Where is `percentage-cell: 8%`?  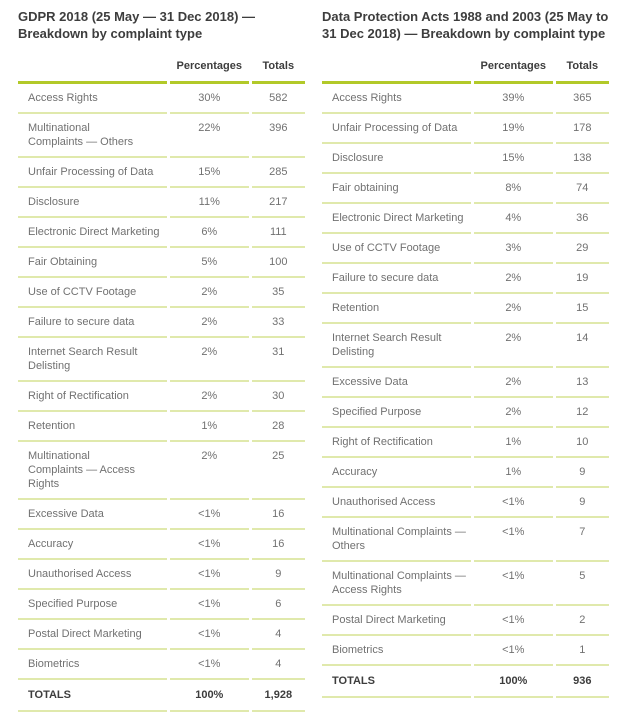
percentage-cell: 8% is located at coordinates (513, 189).